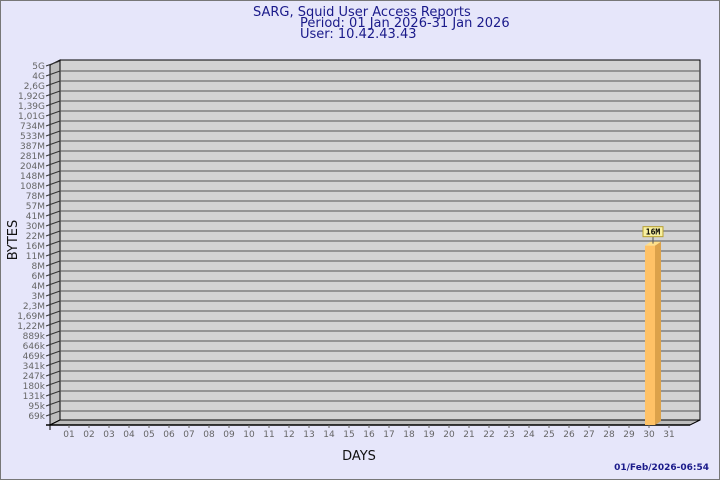 This screenshot has height=480, width=720. What do you see at coordinates (32, 187) in the screenshot?
I see `y-tick-label: 108M` at bounding box center [32, 187].